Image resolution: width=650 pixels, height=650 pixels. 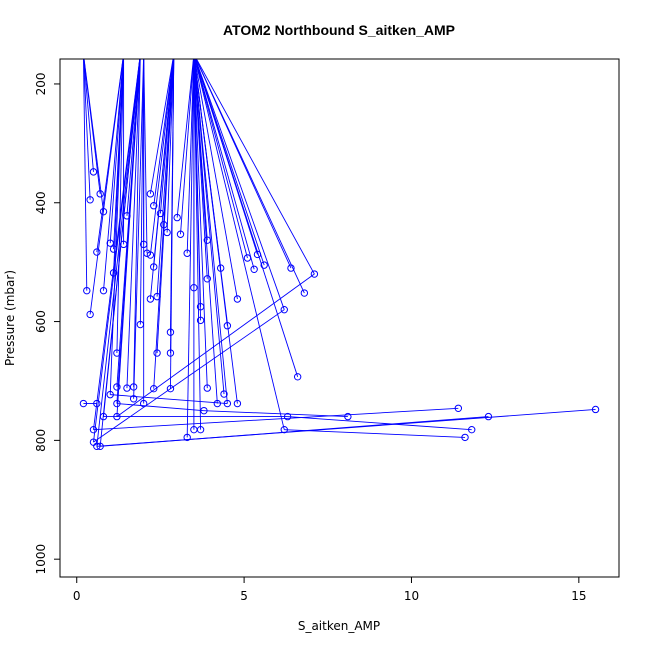 I want to click on x-tick-label: 0, so click(x=77, y=596).